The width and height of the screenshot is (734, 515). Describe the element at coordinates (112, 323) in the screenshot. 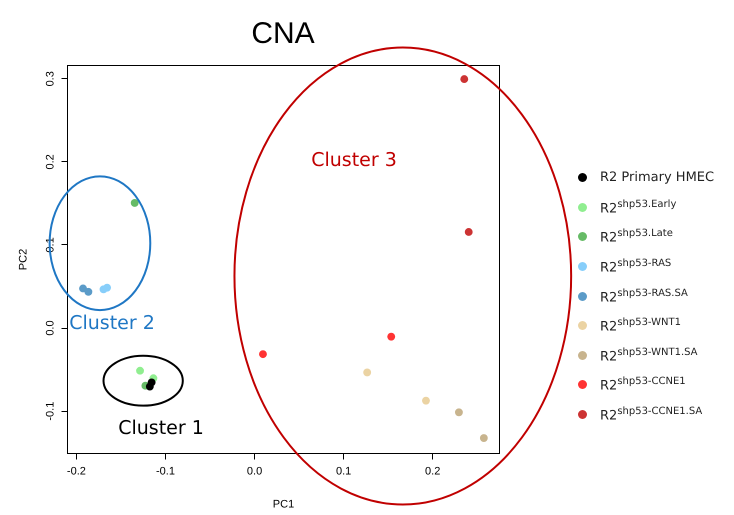

I see `annotation: Cluster 2` at that location.